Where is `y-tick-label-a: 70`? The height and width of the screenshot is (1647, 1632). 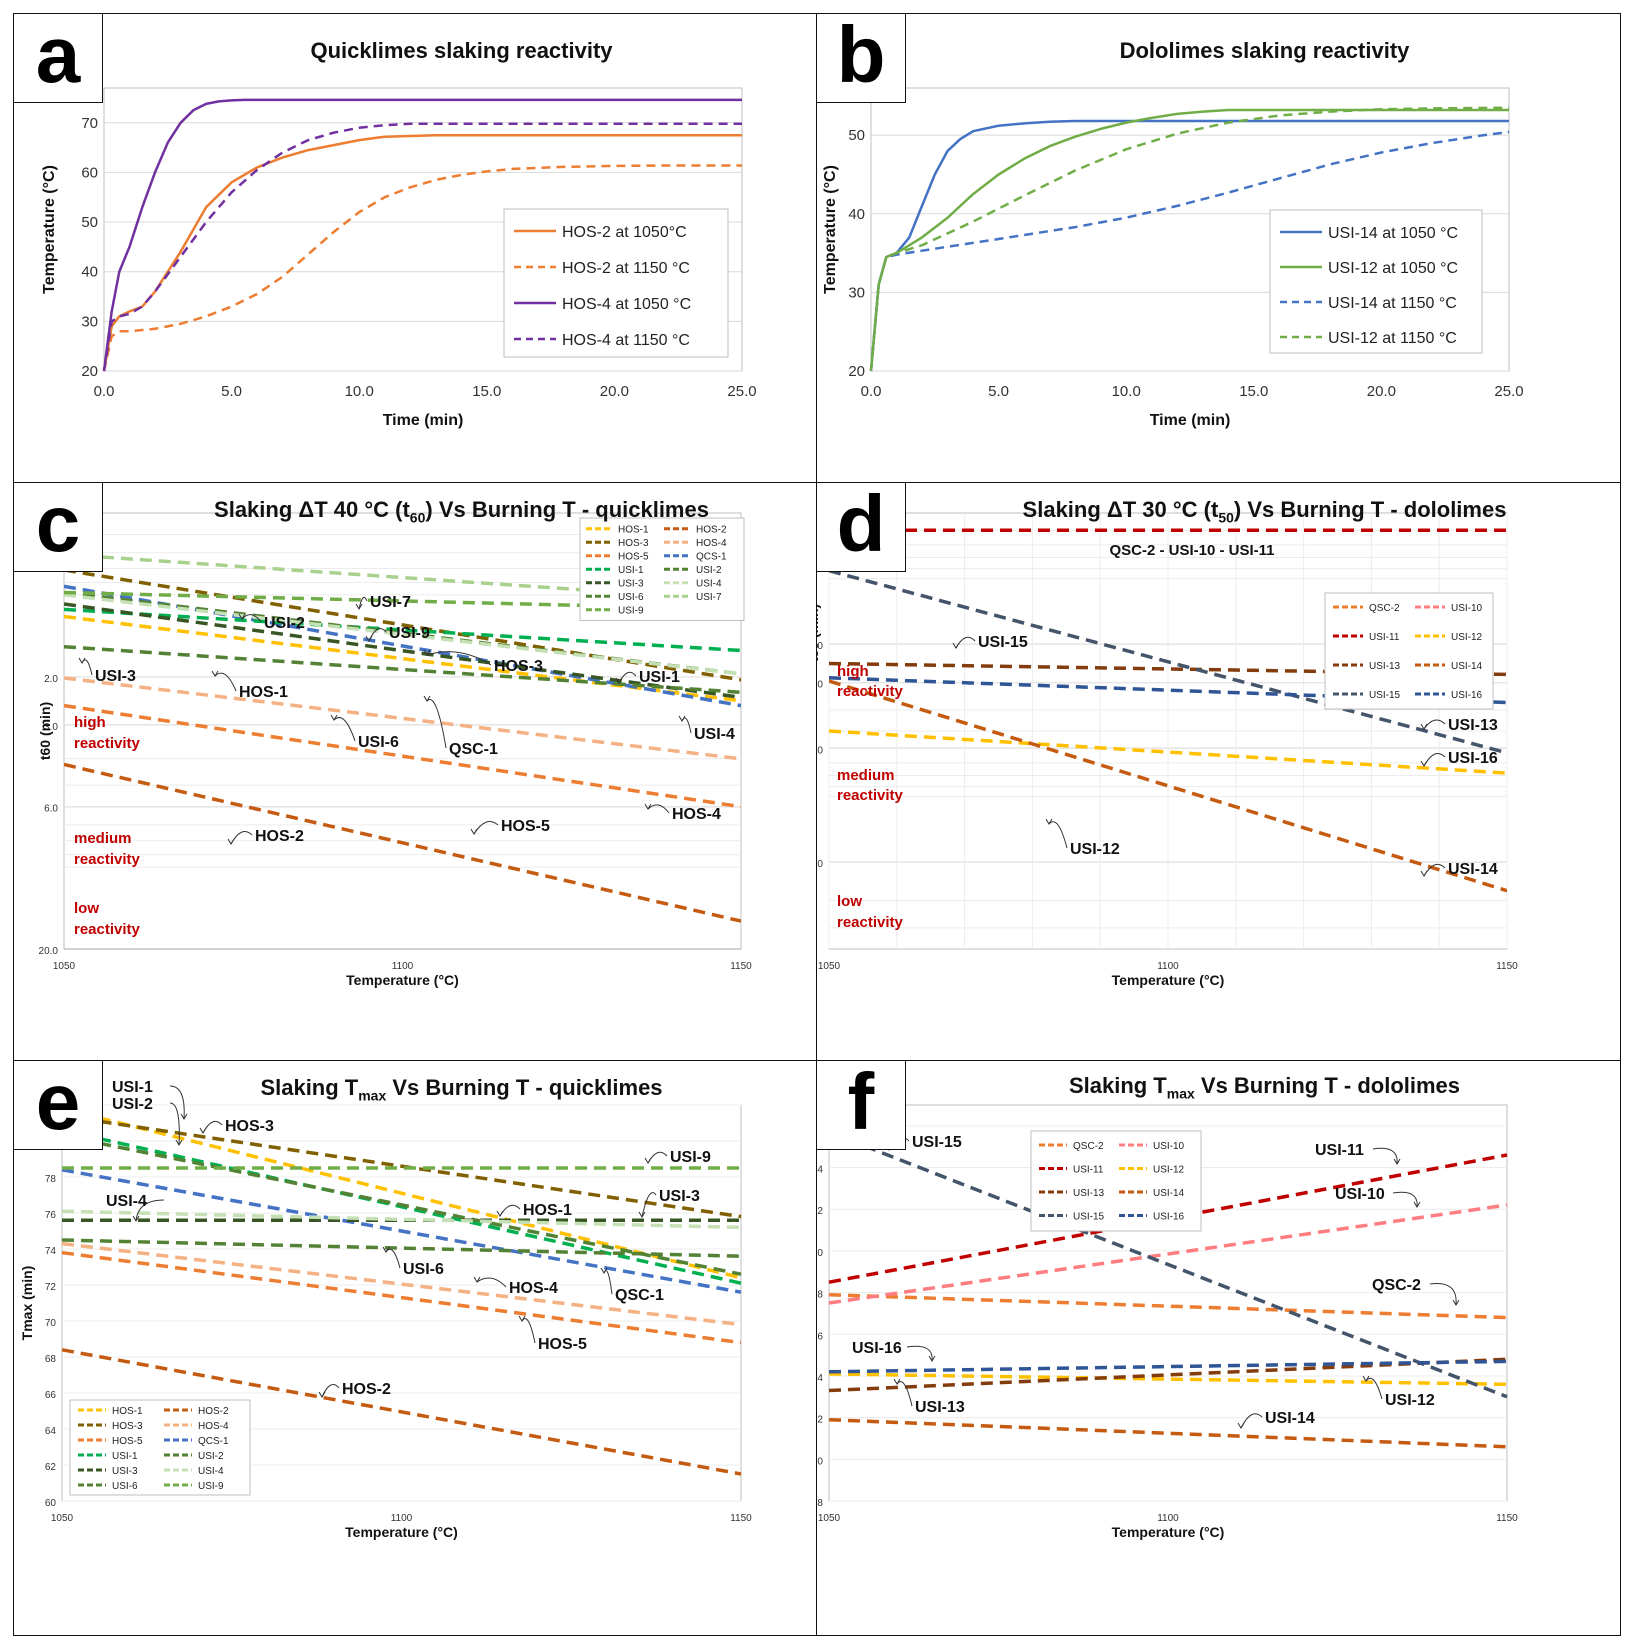
y-tick-label-a: 70 is located at coordinates (89, 123).